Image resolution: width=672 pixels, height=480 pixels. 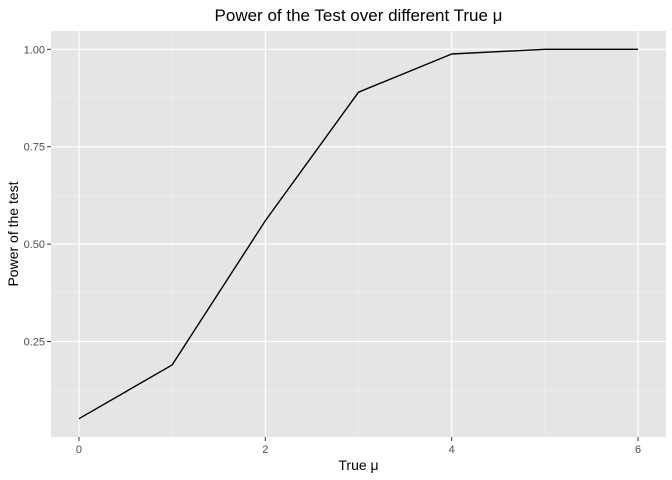 What do you see at coordinates (34, 50) in the screenshot?
I see `y-tick-label: 1.00` at bounding box center [34, 50].